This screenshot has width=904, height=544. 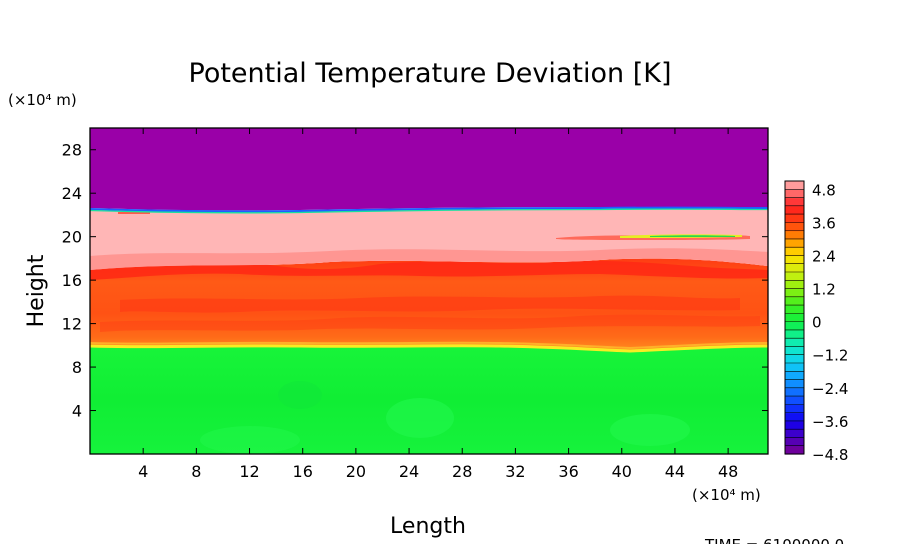 What do you see at coordinates (830, 455) in the screenshot?
I see `colorbar-tick-label: −4.8` at bounding box center [830, 455].